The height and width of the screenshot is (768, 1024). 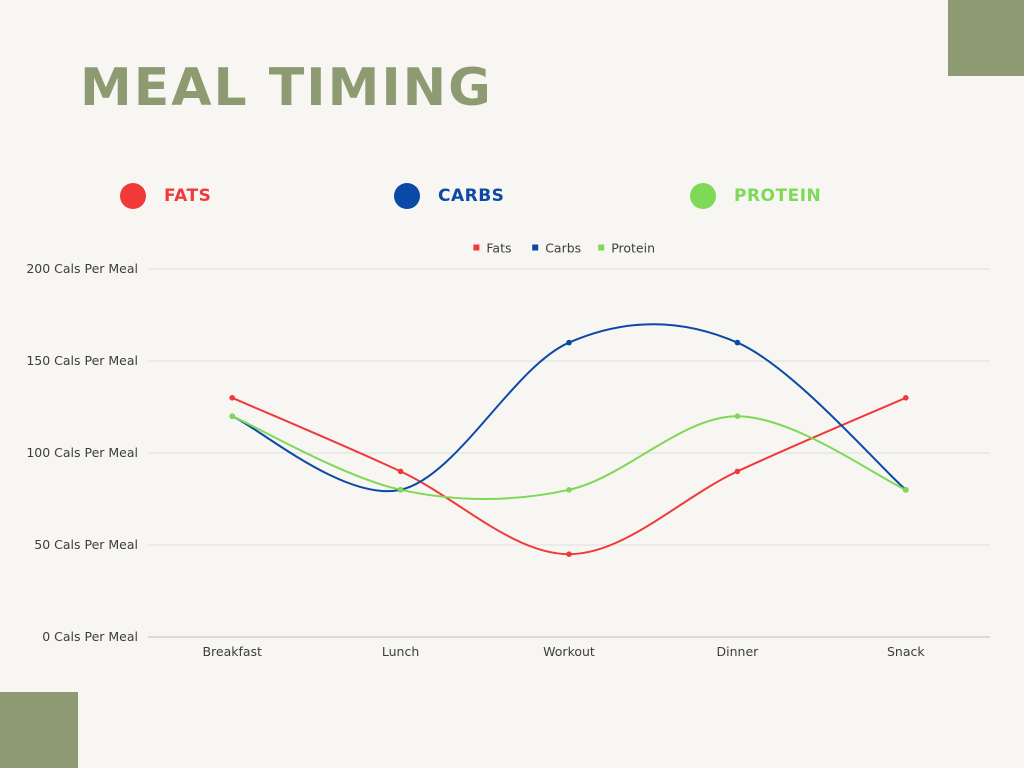 What do you see at coordinates (569, 490) in the screenshot?
I see `point-protein-workout` at bounding box center [569, 490].